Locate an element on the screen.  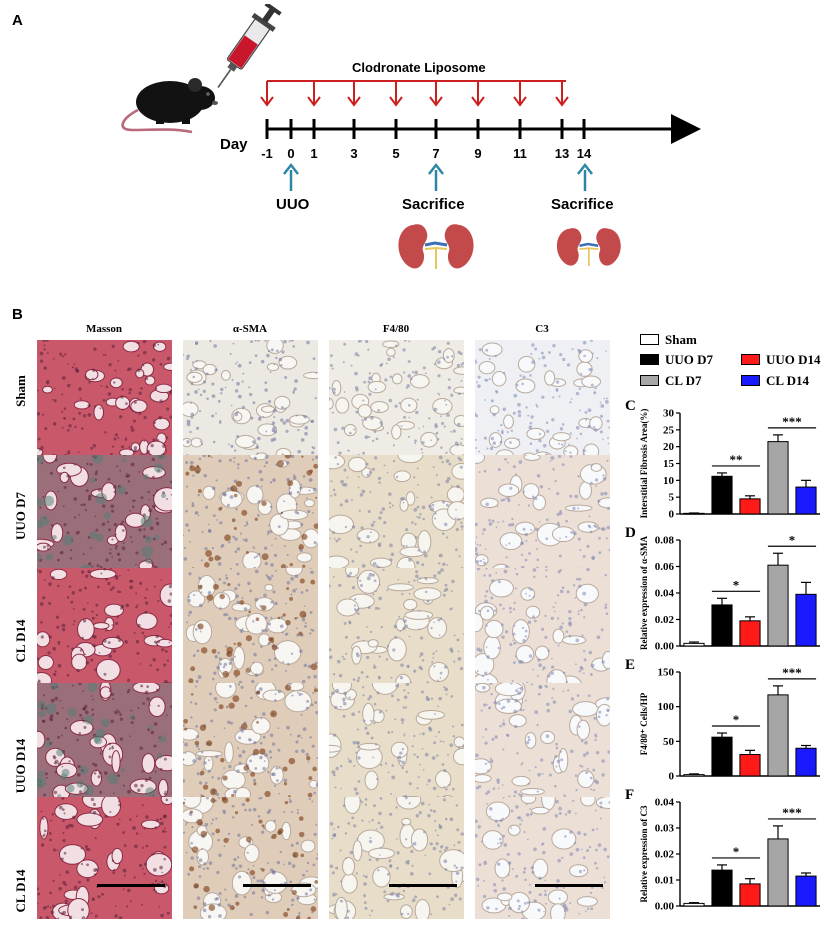
y-tick-label: 20 is located at coordinates (669, 447).